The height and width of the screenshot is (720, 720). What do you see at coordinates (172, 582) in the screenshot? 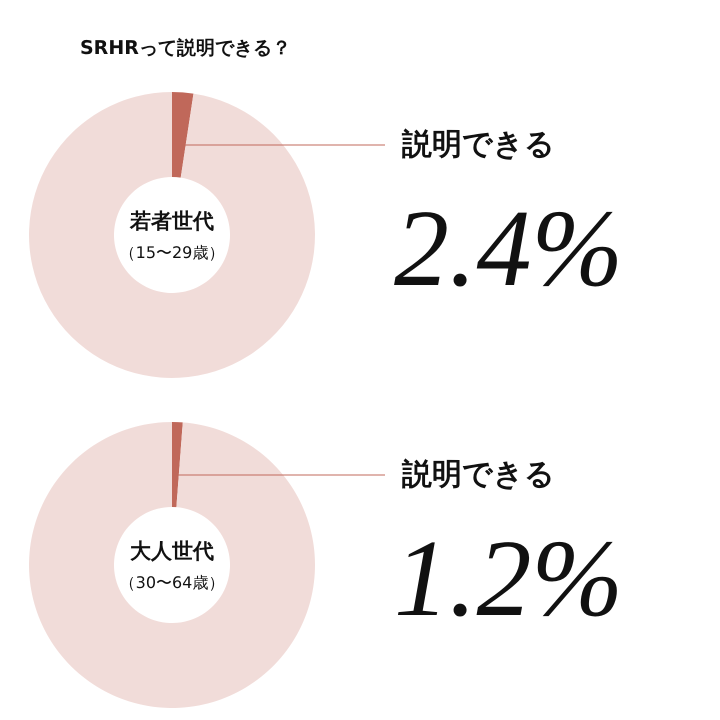
I see `text: （30〜64歳）` at bounding box center [172, 582].